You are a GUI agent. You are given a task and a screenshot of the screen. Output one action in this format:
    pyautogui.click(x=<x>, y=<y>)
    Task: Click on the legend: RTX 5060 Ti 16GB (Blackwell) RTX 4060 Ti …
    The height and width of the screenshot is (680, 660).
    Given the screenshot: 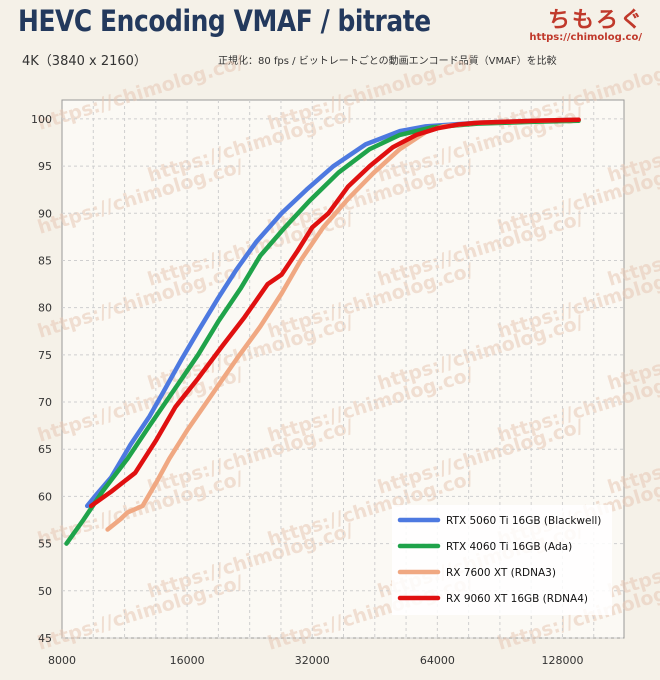 What is the action you would take?
    pyautogui.click(x=499, y=560)
    